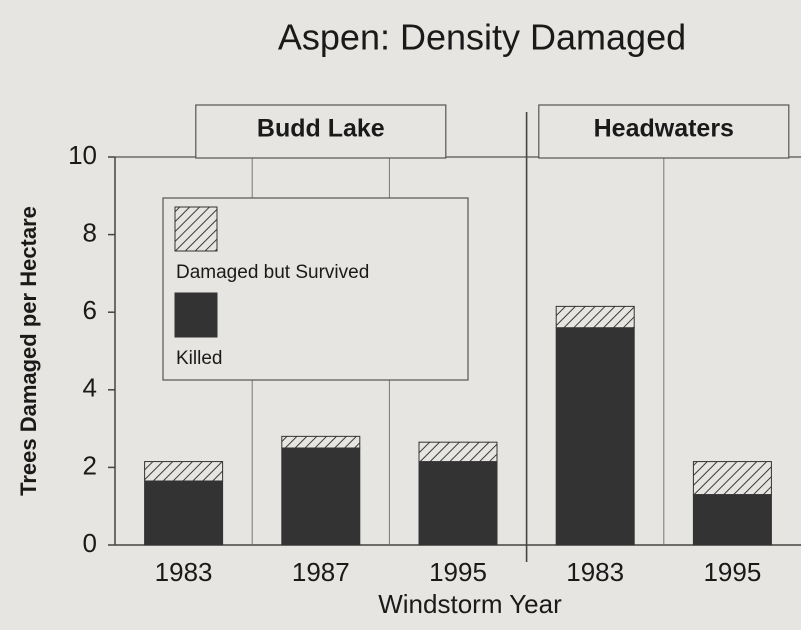  I want to click on panel-title: Budd Lake, so click(321, 129).